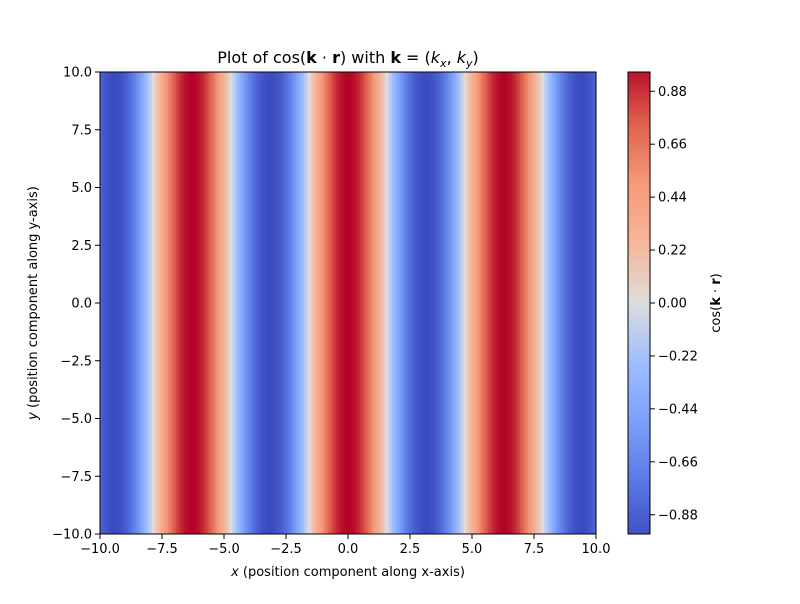 The height and width of the screenshot is (604, 800). What do you see at coordinates (469, 63) in the screenshot?
I see `title-ky-sub: y` at bounding box center [469, 63].